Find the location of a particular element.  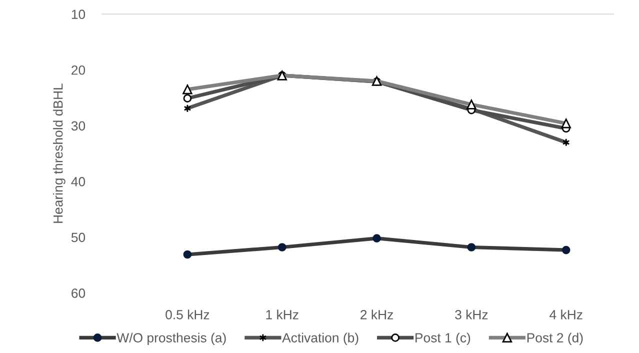

x-tick-label: 4 kHz is located at coordinates (566, 315).